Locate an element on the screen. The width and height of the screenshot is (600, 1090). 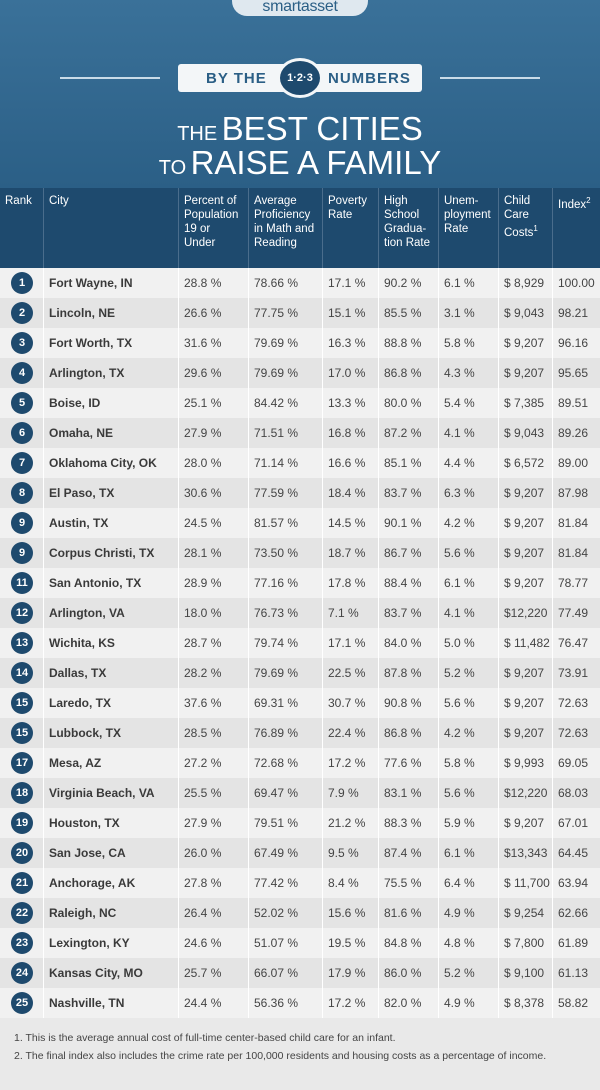
column-title: Child Care Costs is located at coordinates (519, 217).